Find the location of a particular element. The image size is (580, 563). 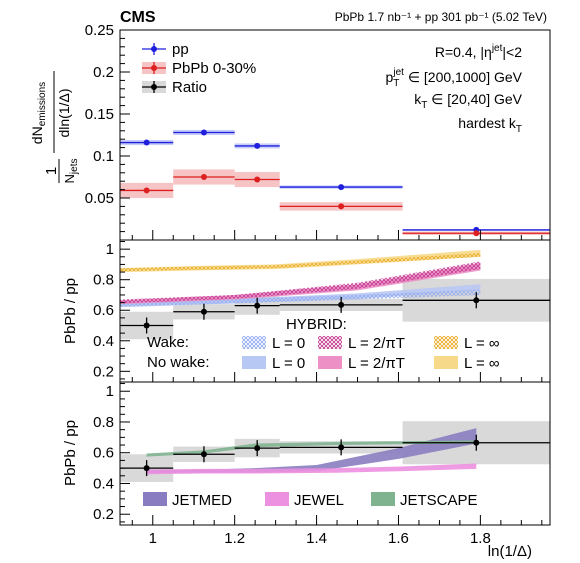

legend-swatch-nowake-linf is located at coordinates (446, 362).